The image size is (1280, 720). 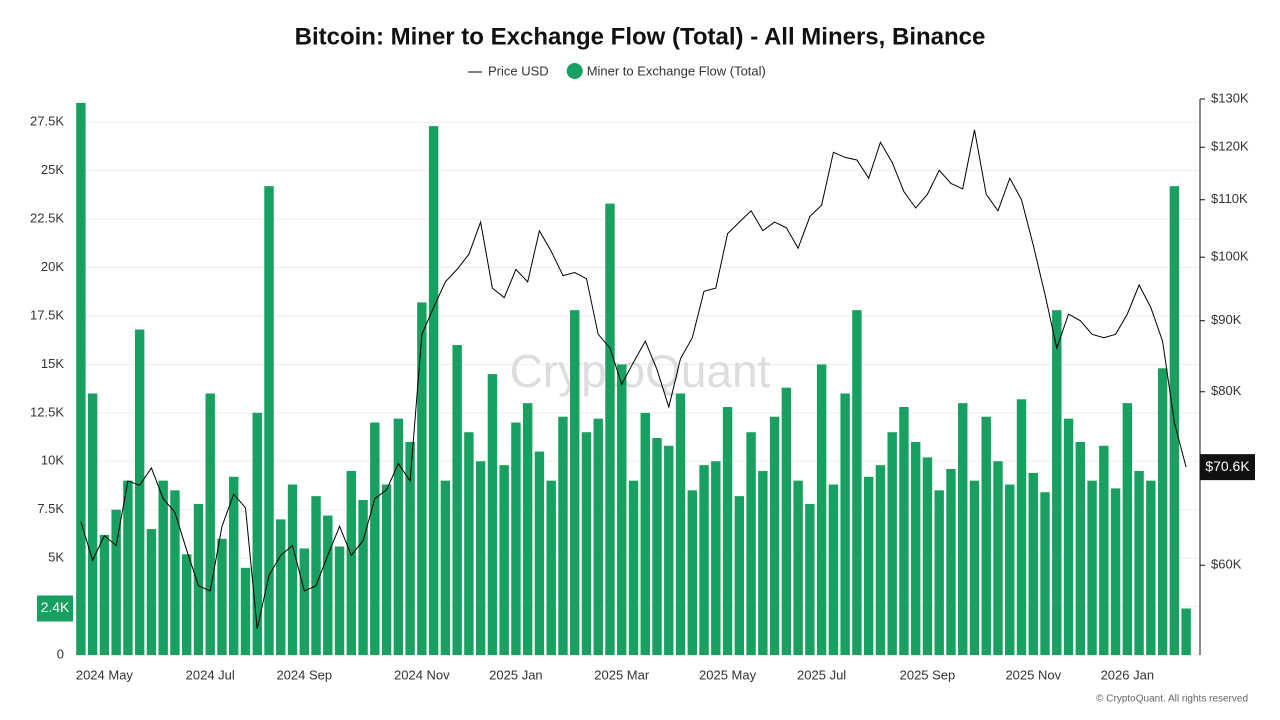 What do you see at coordinates (518, 70) in the screenshot?
I see `legend-label: Price USD` at bounding box center [518, 70].